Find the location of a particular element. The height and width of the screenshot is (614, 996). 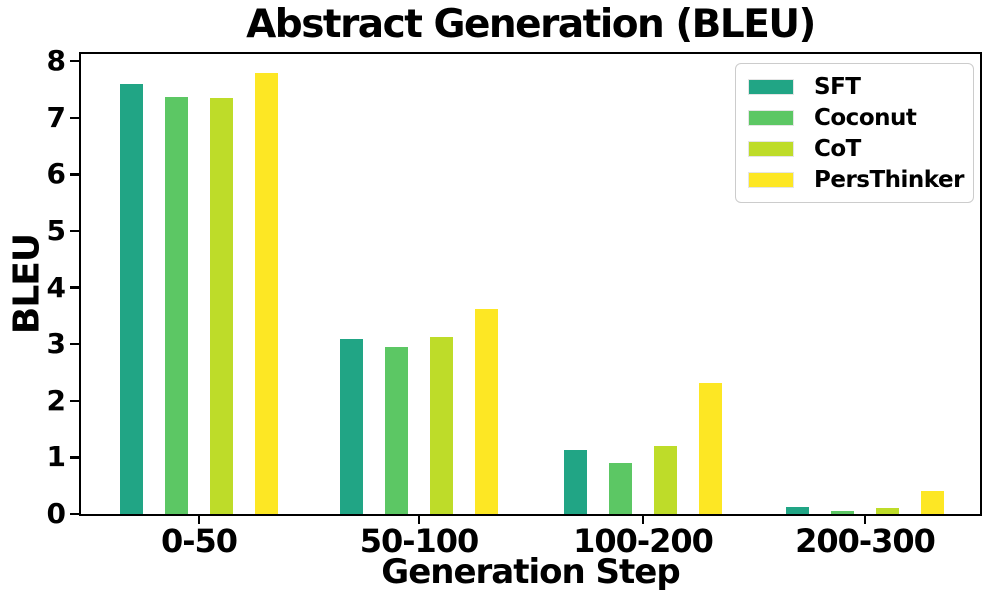

legend-item-coconut: Coconut is located at coordinates (854, 117).